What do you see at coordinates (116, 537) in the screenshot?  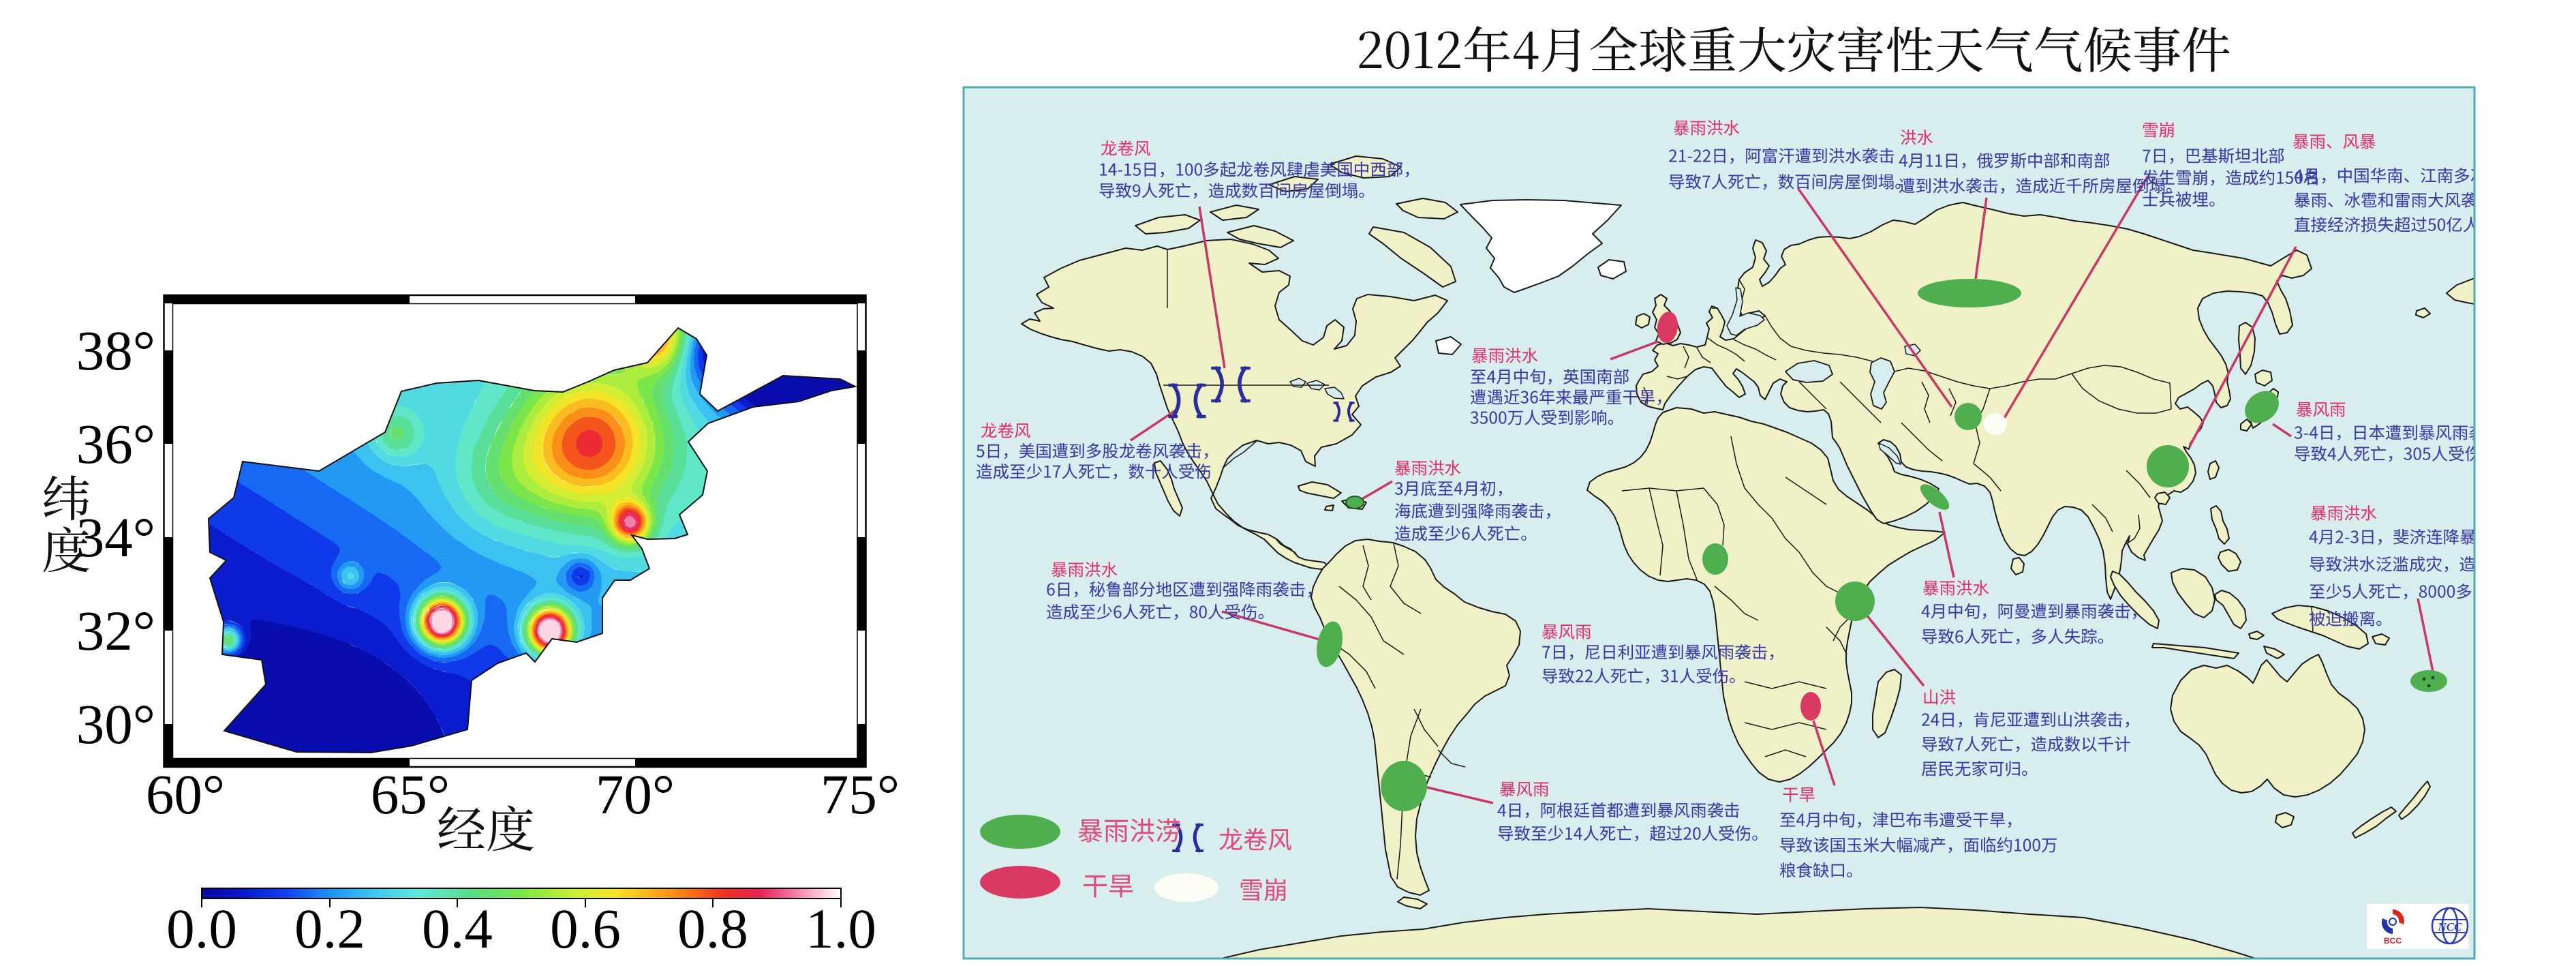 I see `svg-text: 34°` at bounding box center [116, 537].